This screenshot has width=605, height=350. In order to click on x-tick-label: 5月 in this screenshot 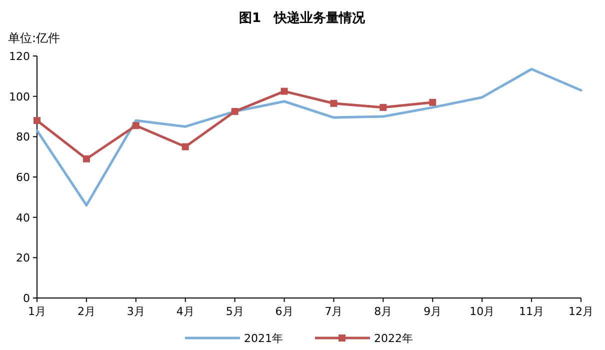, I will do `click(235, 311)`.